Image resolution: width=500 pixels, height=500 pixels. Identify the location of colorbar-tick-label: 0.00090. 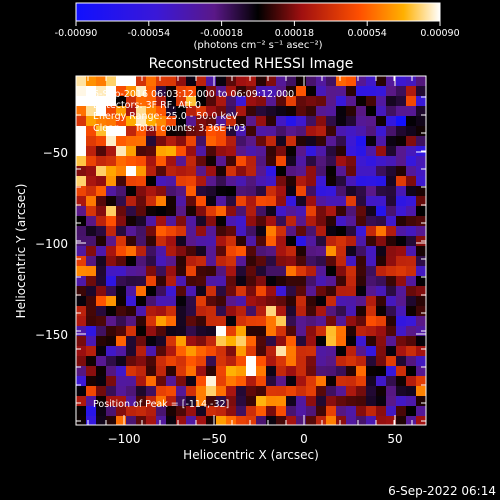
(439, 33).